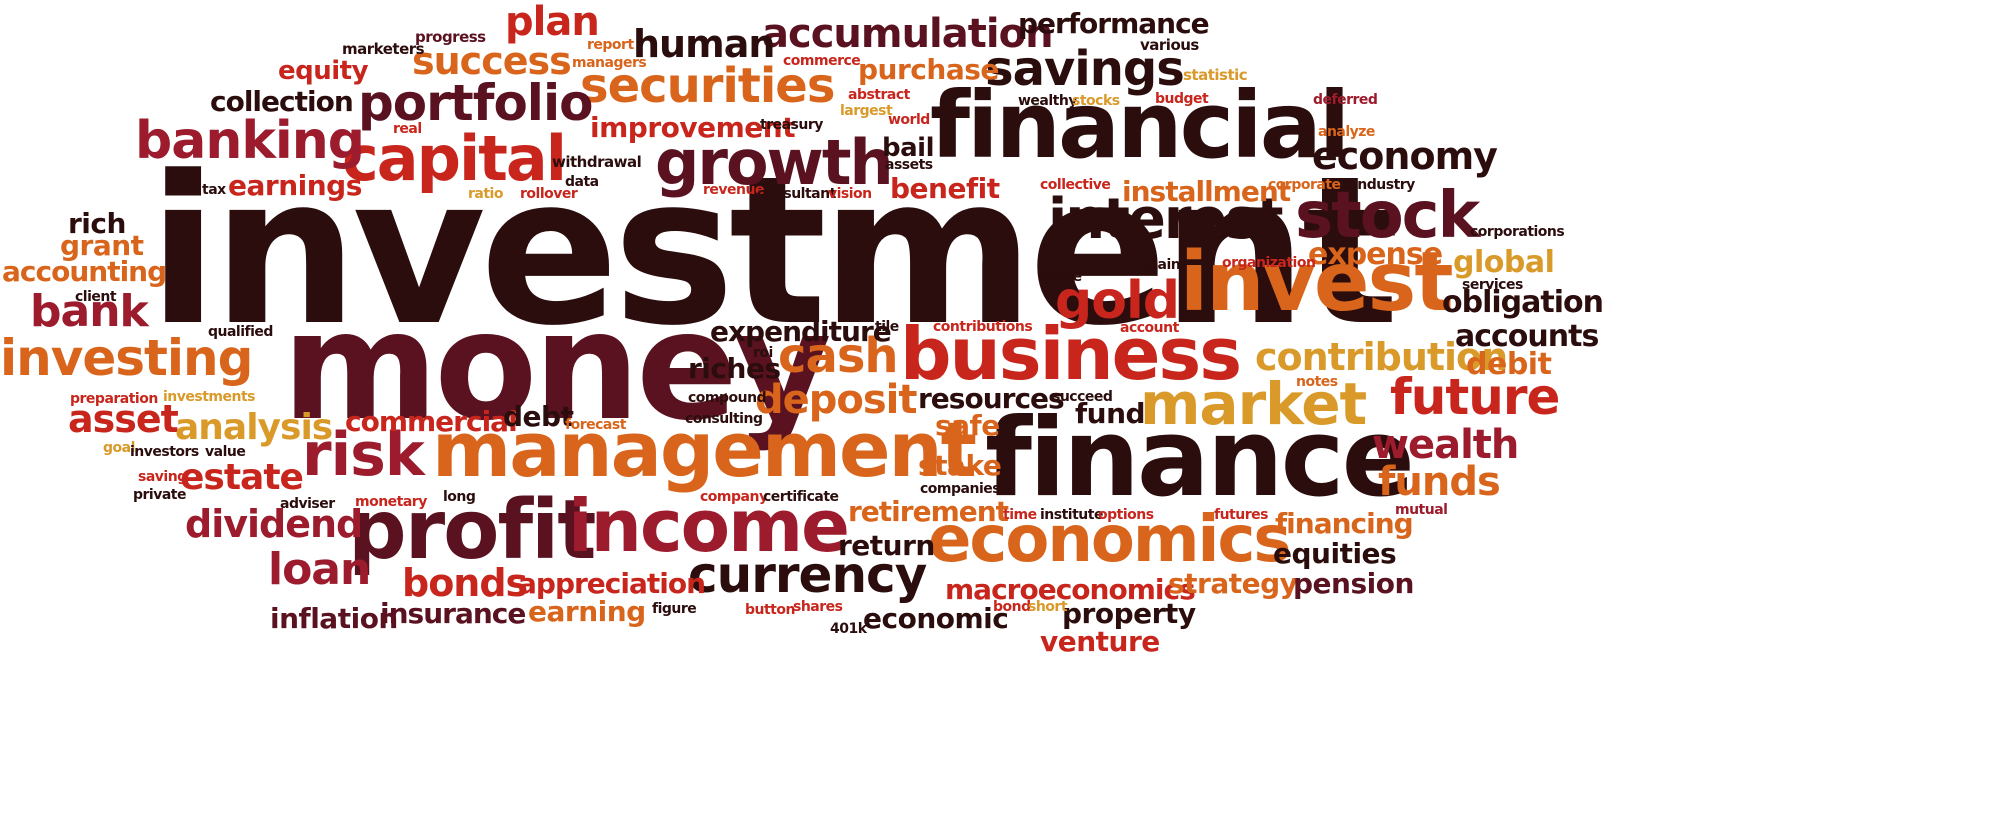 The height and width of the screenshot is (832, 2000). What do you see at coordinates (1346, 132) in the screenshot?
I see `word-analyze: analyze` at bounding box center [1346, 132].